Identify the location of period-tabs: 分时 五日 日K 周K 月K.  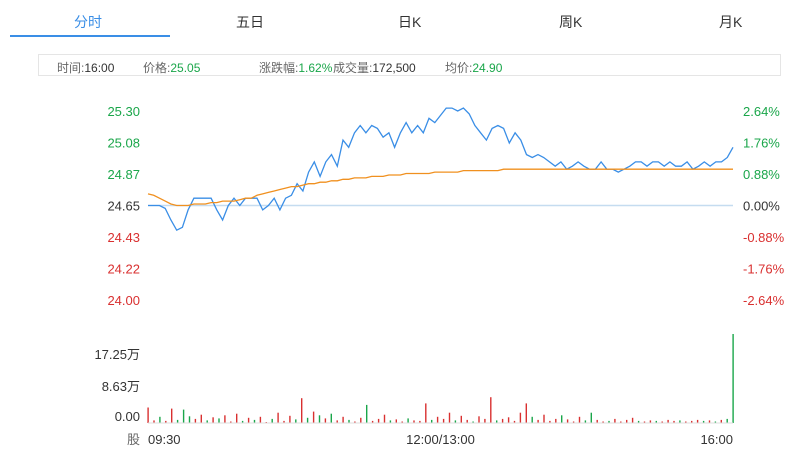
(401, 20).